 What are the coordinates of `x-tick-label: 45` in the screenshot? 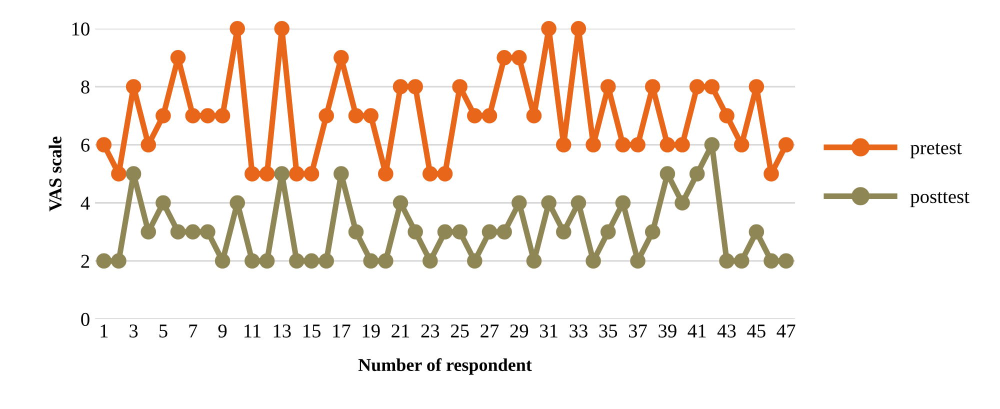 It's located at (756, 331).